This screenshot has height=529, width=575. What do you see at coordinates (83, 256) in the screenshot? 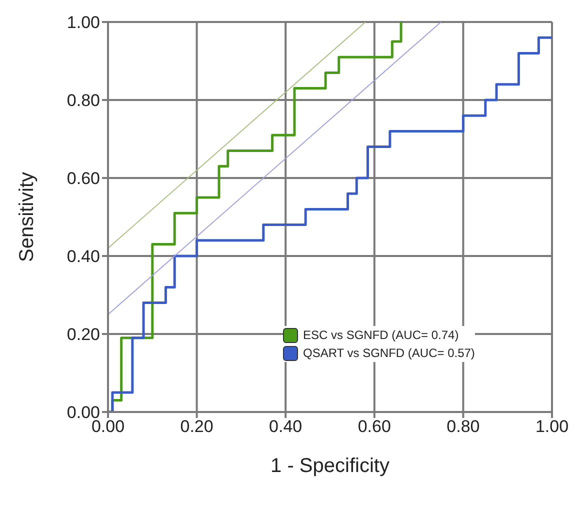
I see `y-tick-label: 0.40` at bounding box center [83, 256].